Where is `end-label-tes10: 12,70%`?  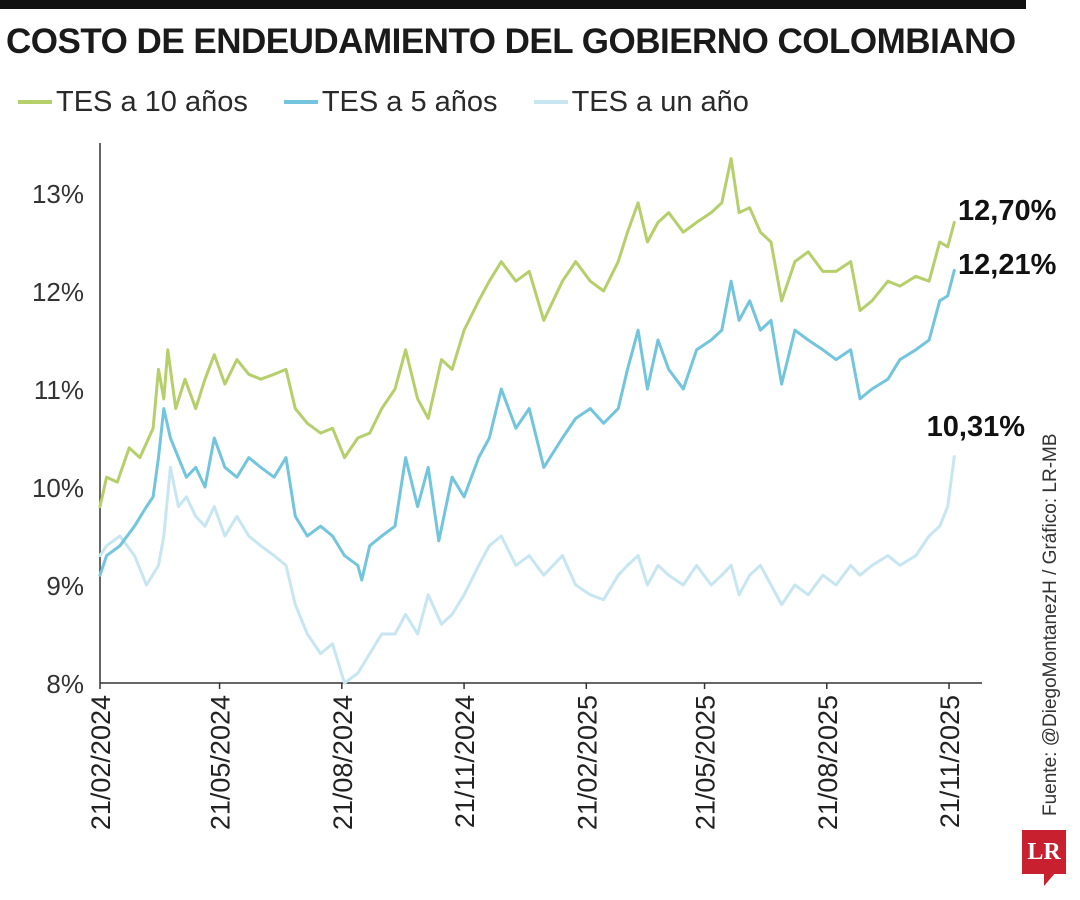 end-label-tes10: 12,70% is located at coordinates (1007, 211).